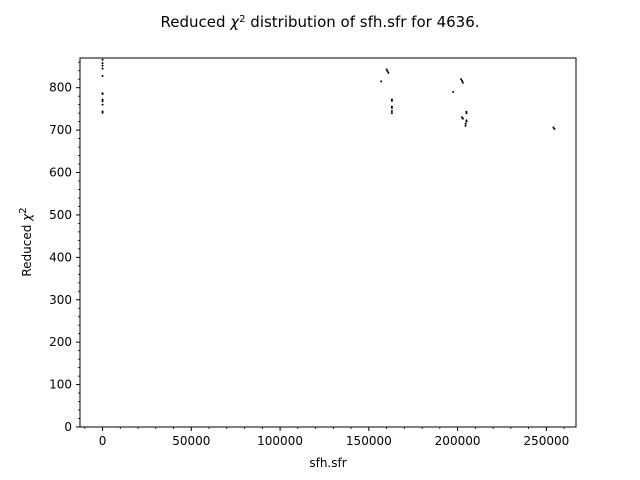 The width and height of the screenshot is (640, 480). What do you see at coordinates (68, 427) in the screenshot?
I see `y-tick-label: 0` at bounding box center [68, 427].